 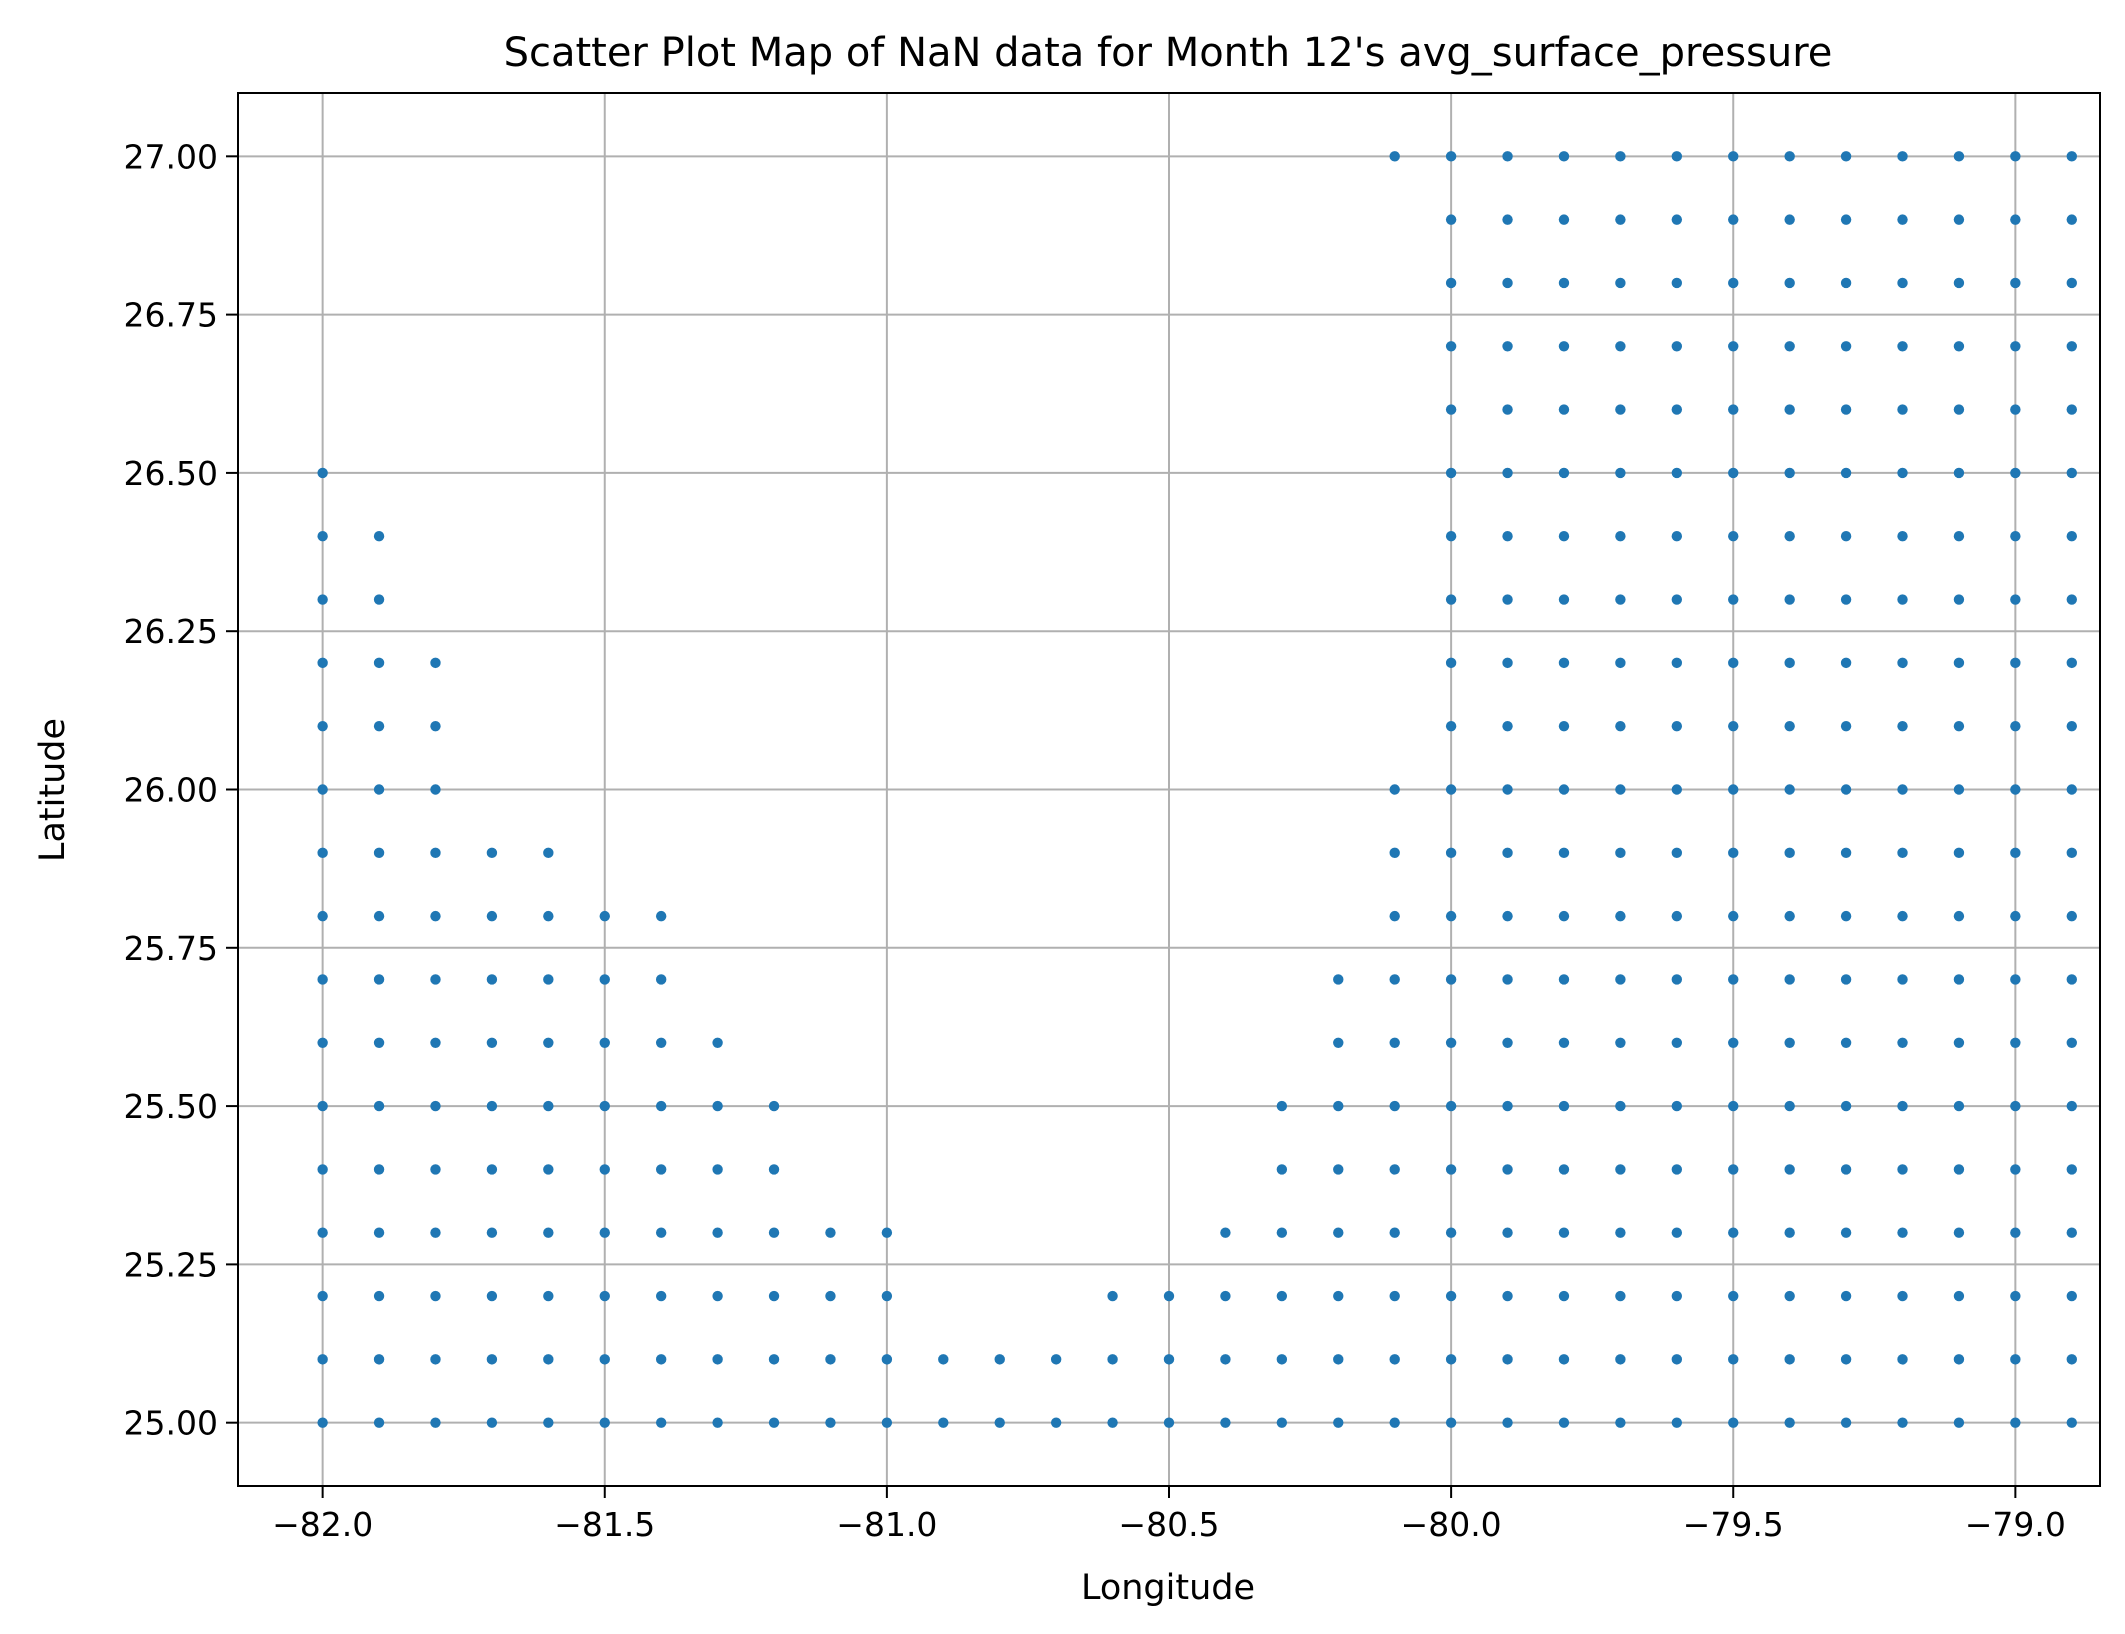 What do you see at coordinates (1168, 1588) in the screenshot?
I see `x-axis-label: Longitude` at bounding box center [1168, 1588].